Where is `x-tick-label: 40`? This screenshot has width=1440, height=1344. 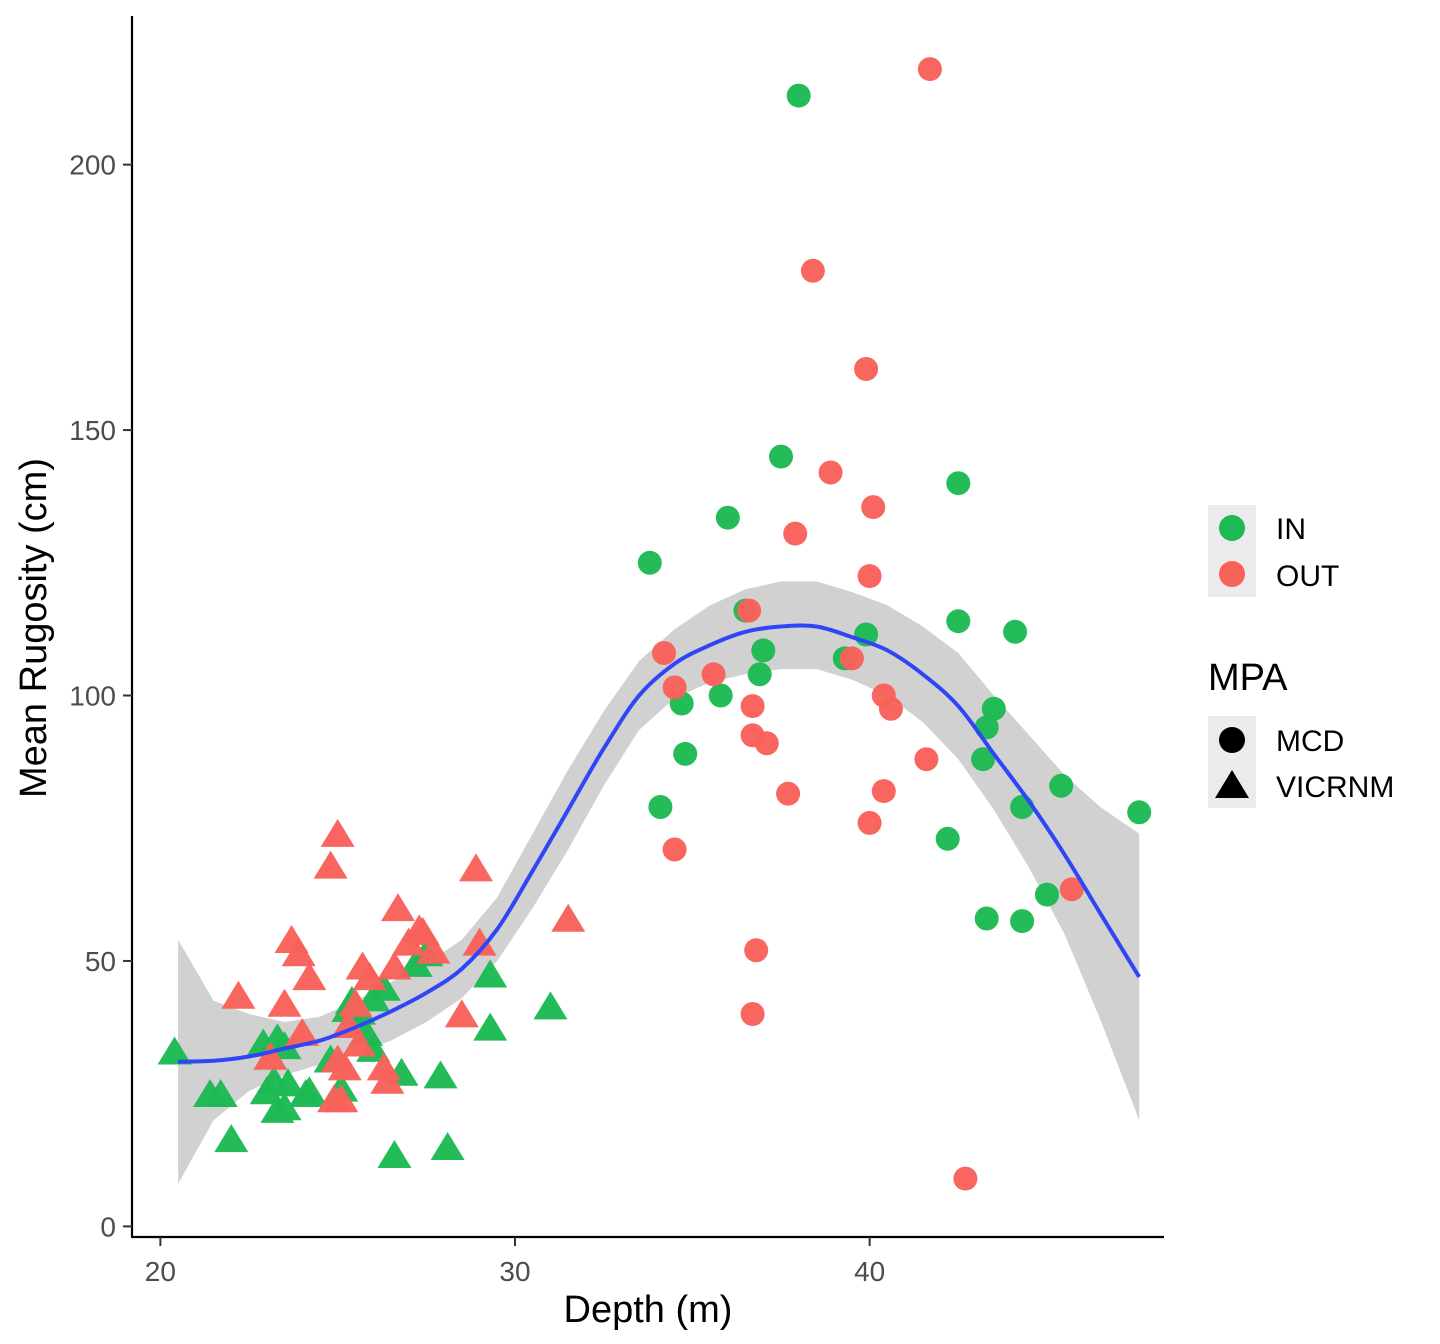 x-tick-label: 40 is located at coordinates (869, 1271).